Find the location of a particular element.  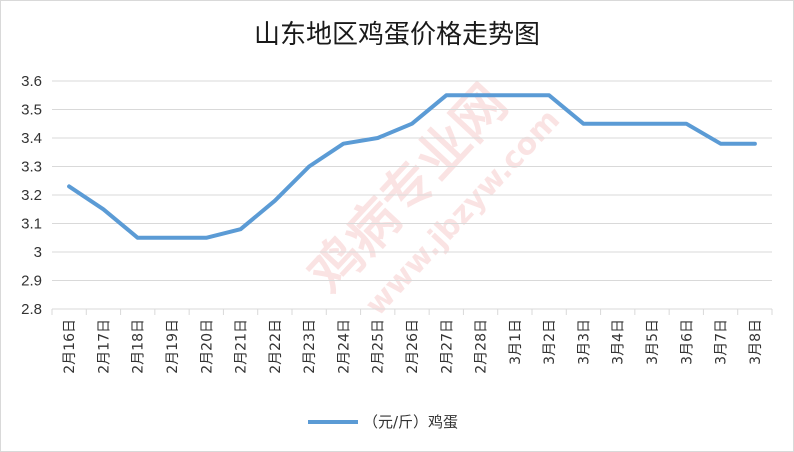

y-tick-label: 2.8 is located at coordinates (31, 309).